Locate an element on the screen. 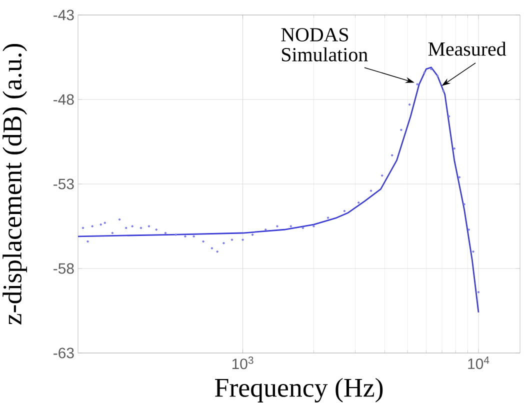 The image size is (530, 403). y-tick-label: -43 is located at coordinates (64, 15).